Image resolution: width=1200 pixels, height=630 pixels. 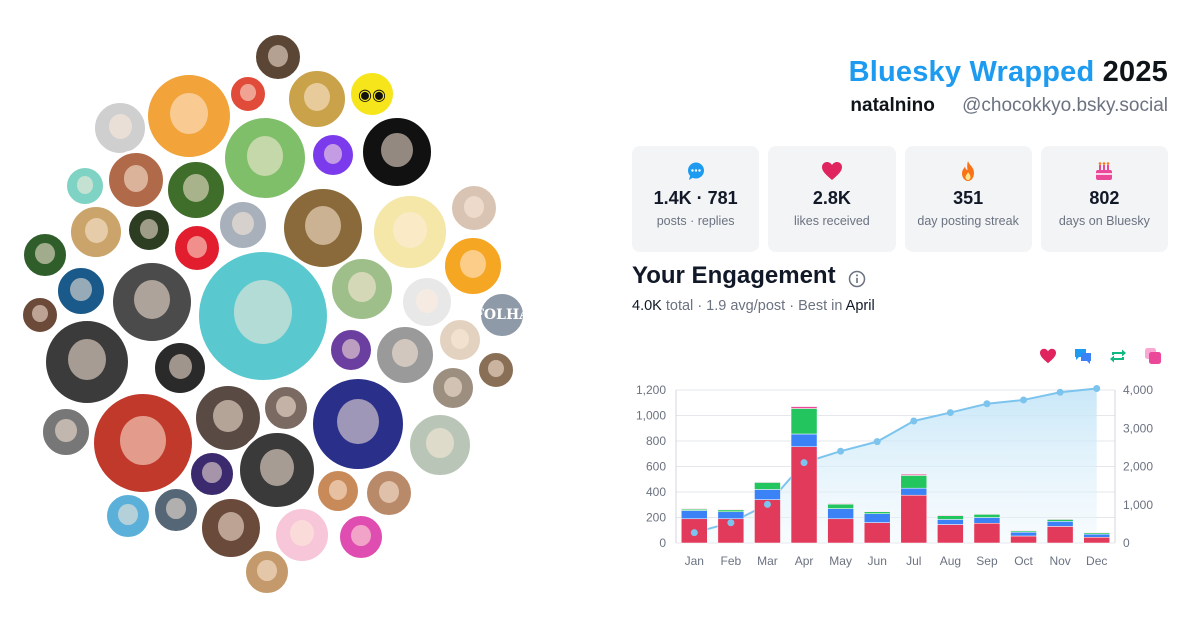 What do you see at coordinates (1065, 105) in the screenshot?
I see `user-handle: @chocokkyo.bsky.social` at bounding box center [1065, 105].